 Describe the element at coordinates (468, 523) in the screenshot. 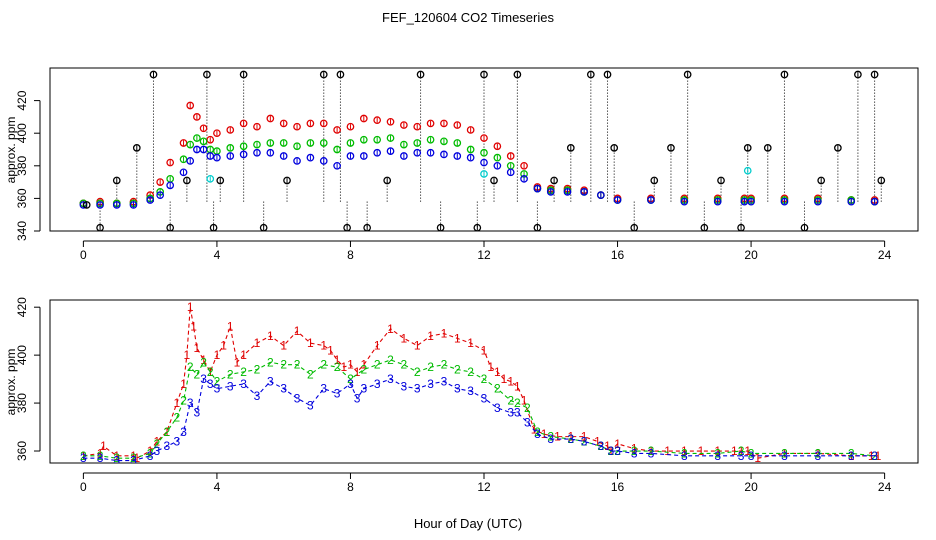

I see `x-axis-label: Hour of Day (UTC)` at that location.